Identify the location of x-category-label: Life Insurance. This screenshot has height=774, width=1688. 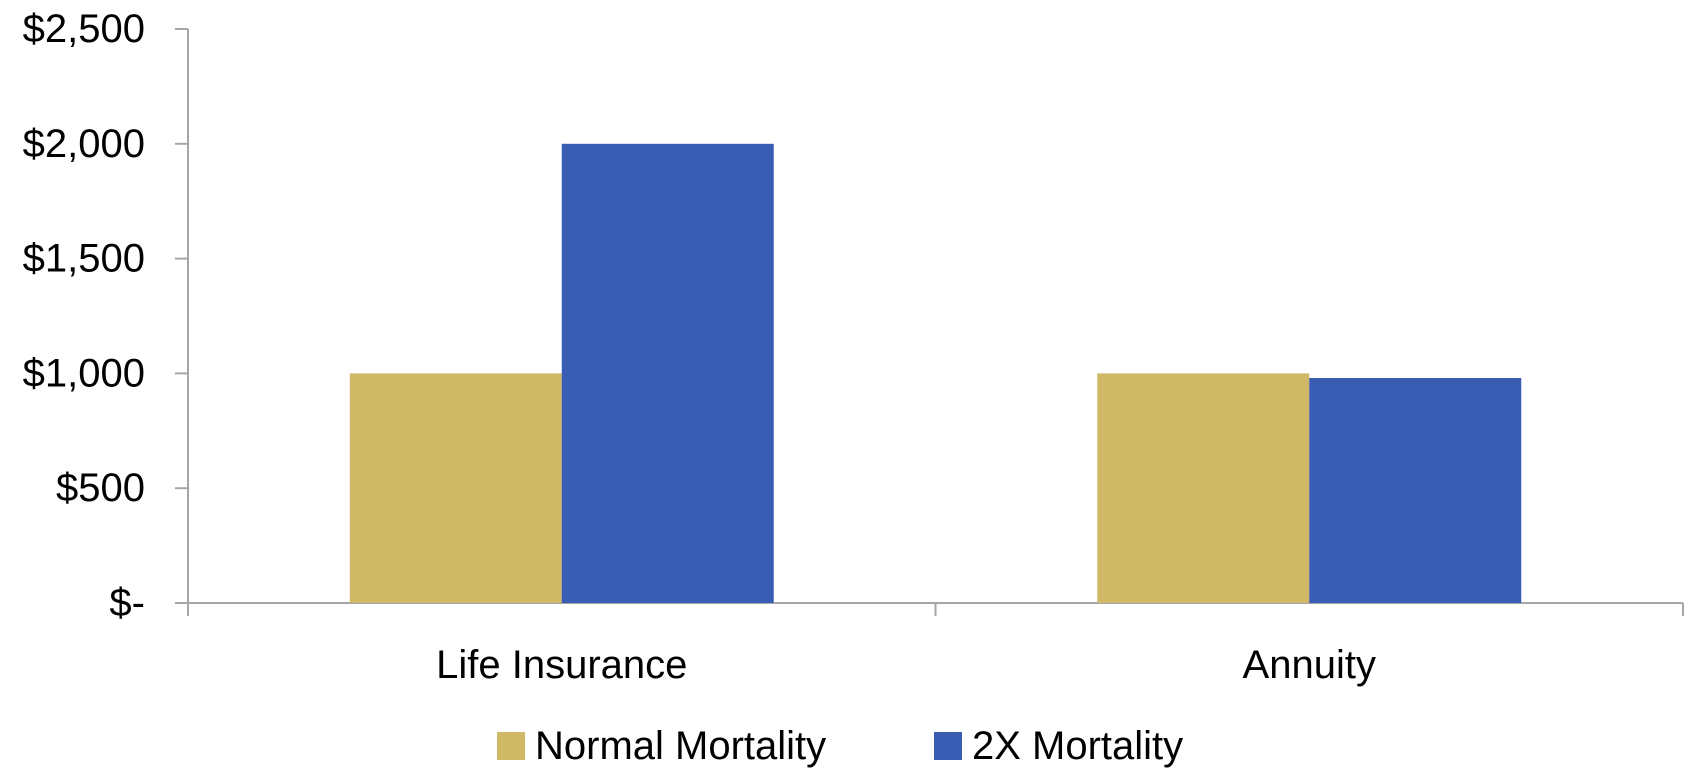
(561, 665).